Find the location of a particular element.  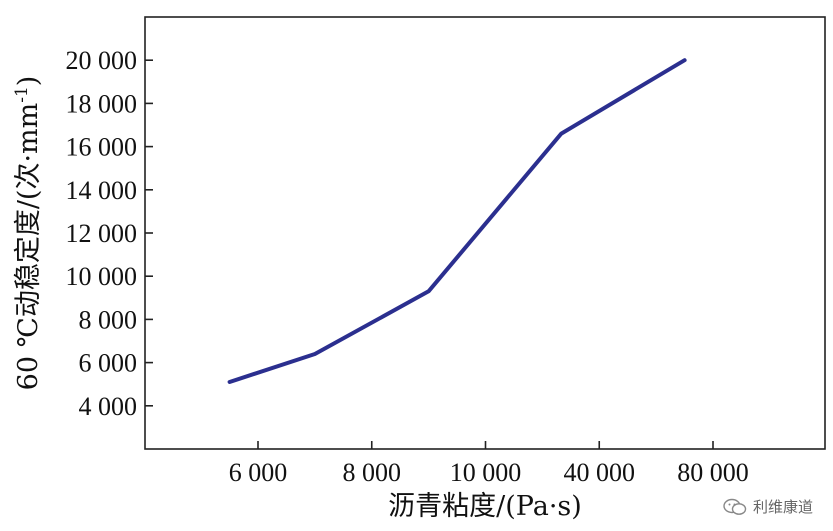

y-axis-title-main: 60 ℃动稳定度/(次·mm is located at coordinates (28, 247).